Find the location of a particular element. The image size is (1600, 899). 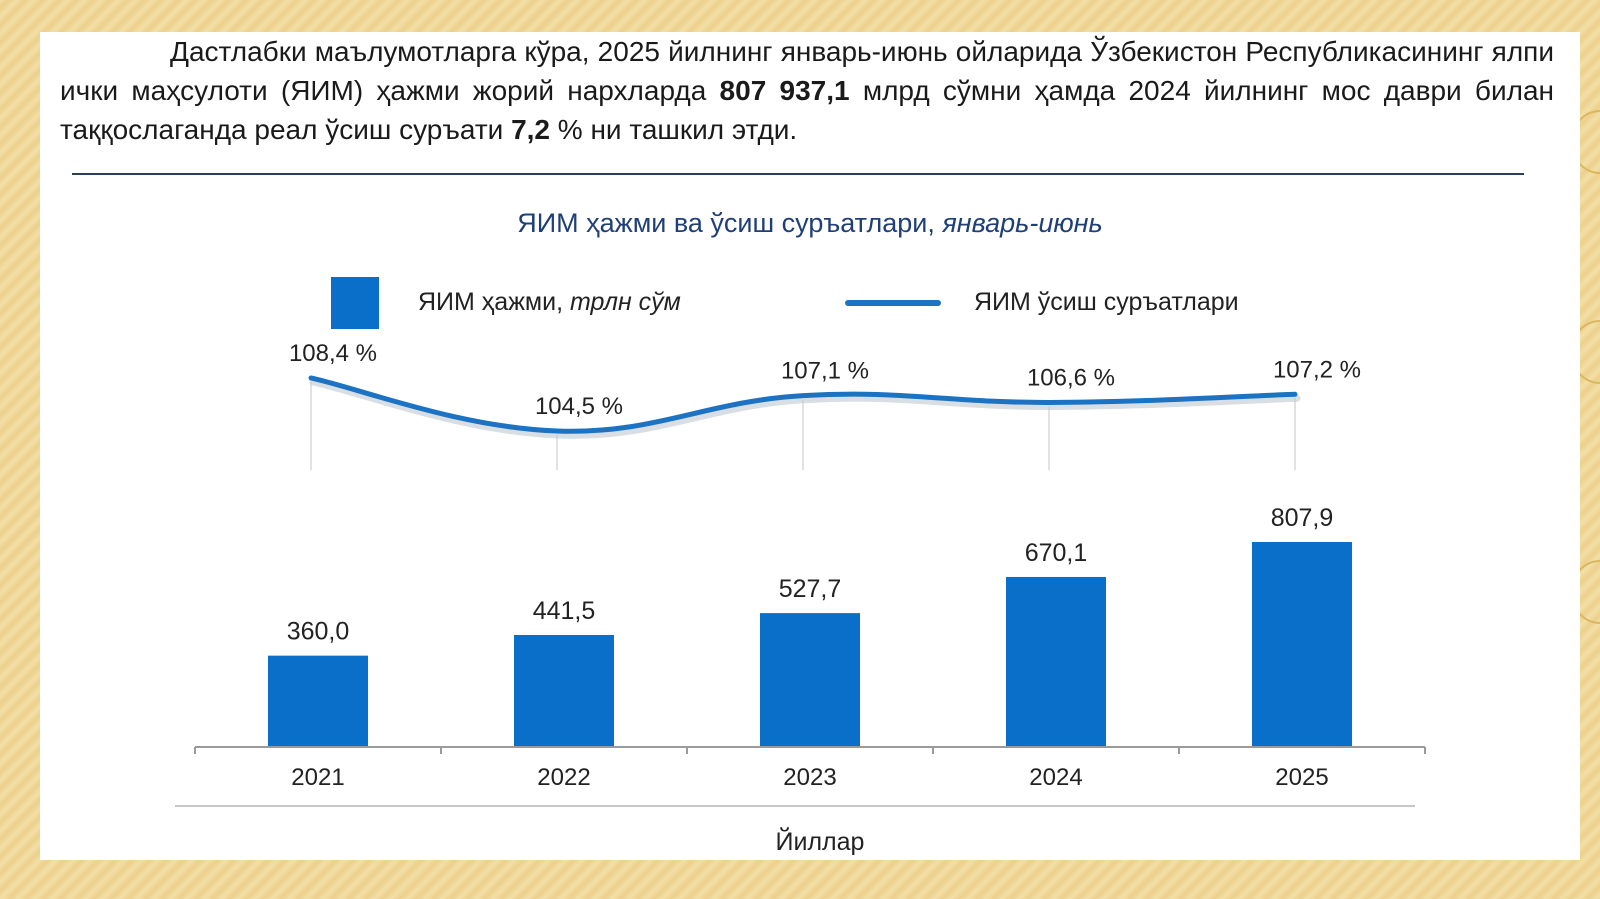

legend-bar-label: ЯИМ ҳажми, трлн сўм is located at coordinates (549, 302).